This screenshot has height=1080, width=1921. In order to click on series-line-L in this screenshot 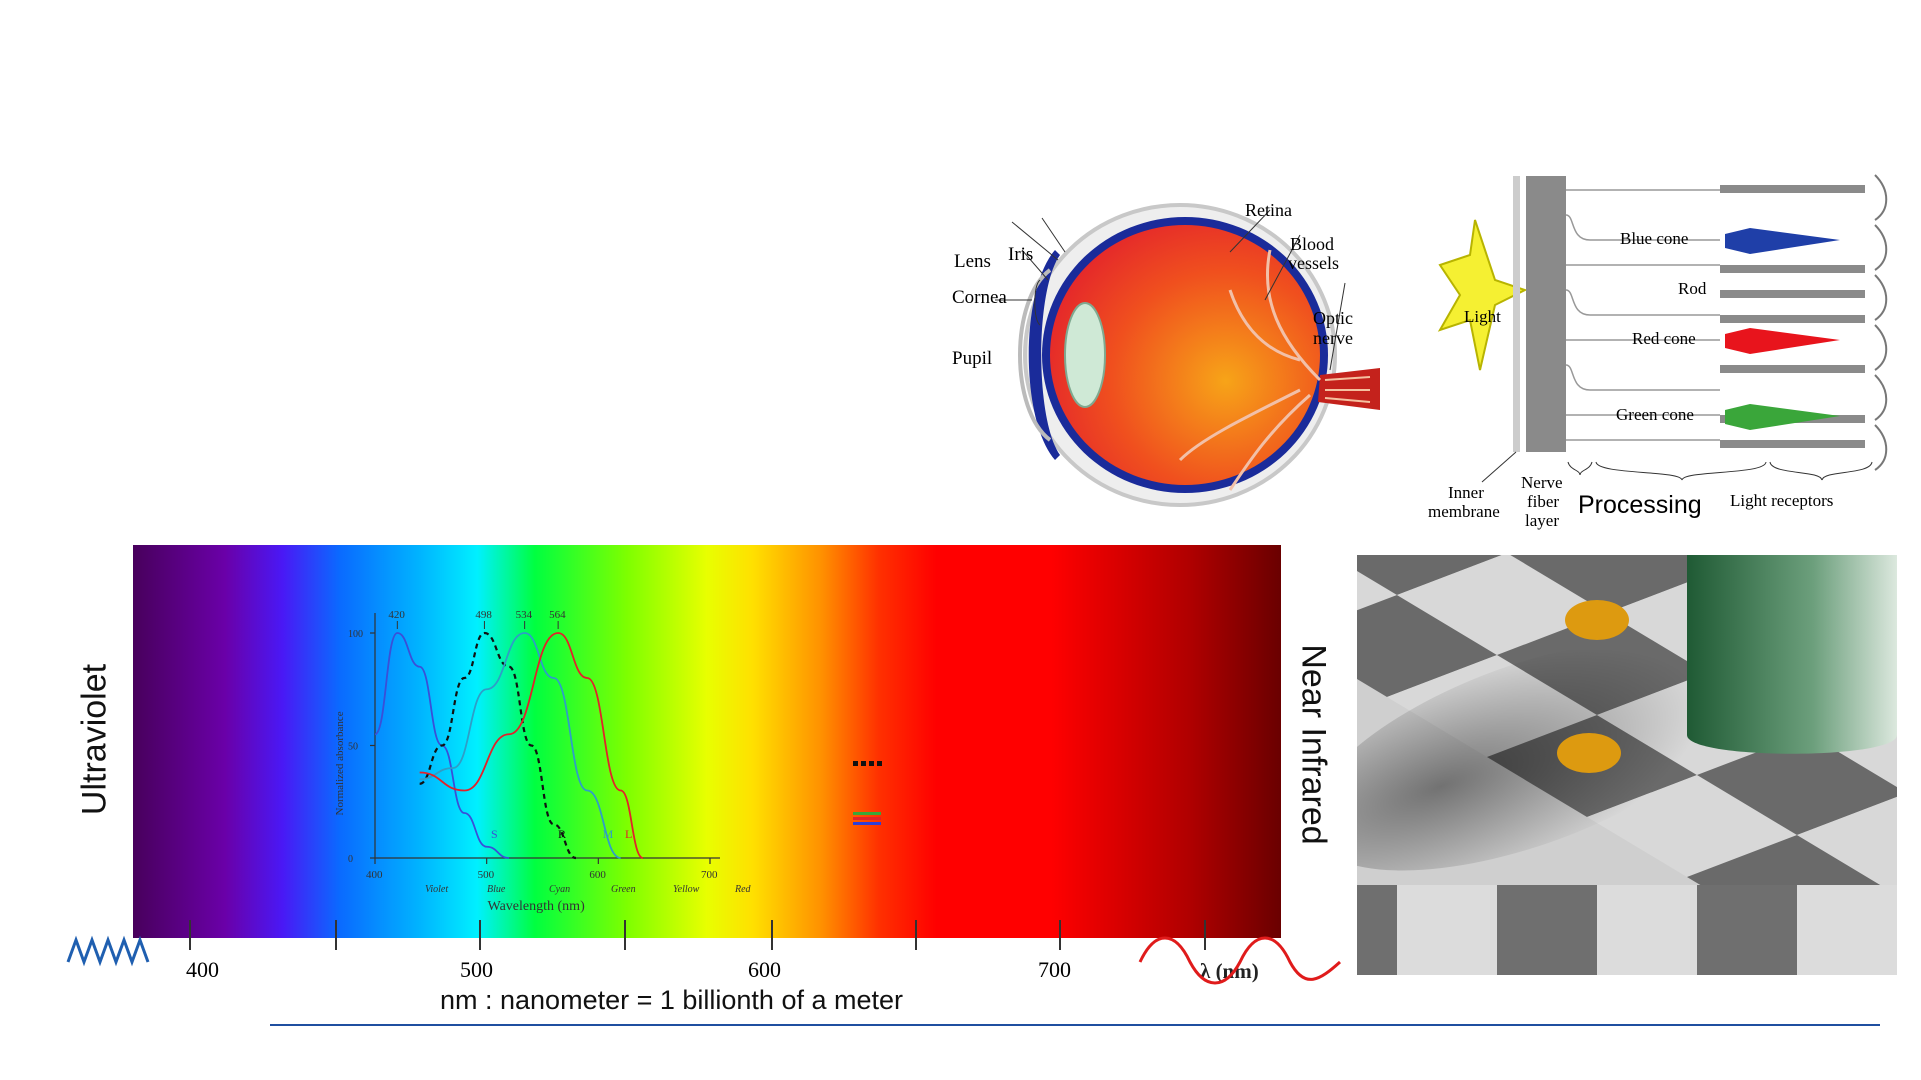, I will do `click(531, 745)`.